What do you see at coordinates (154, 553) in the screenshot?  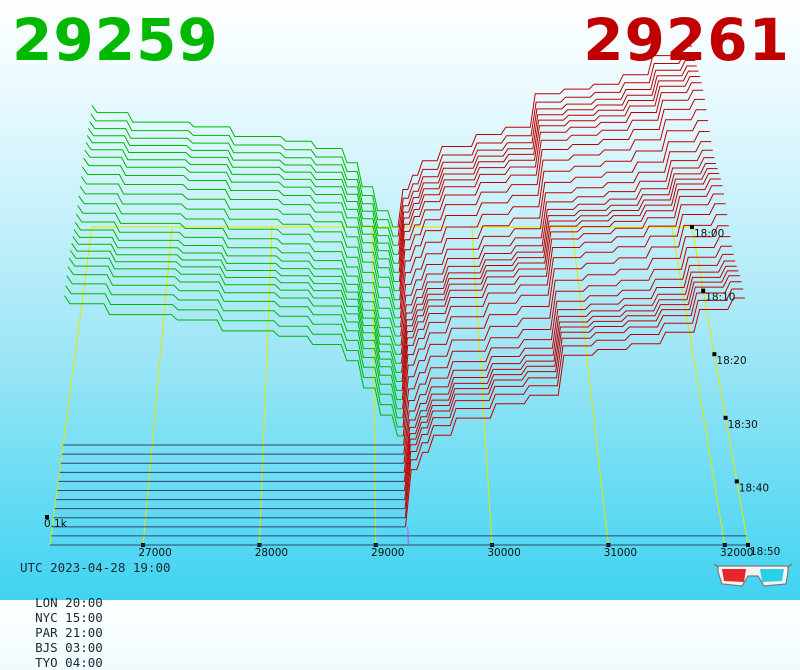 I see `x-tick-label: 27000` at bounding box center [154, 553].